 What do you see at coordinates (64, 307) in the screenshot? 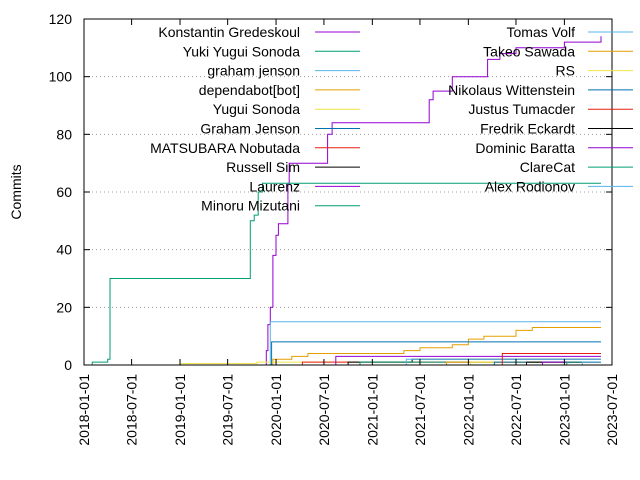
I see `y-tick-label: 20` at bounding box center [64, 307].